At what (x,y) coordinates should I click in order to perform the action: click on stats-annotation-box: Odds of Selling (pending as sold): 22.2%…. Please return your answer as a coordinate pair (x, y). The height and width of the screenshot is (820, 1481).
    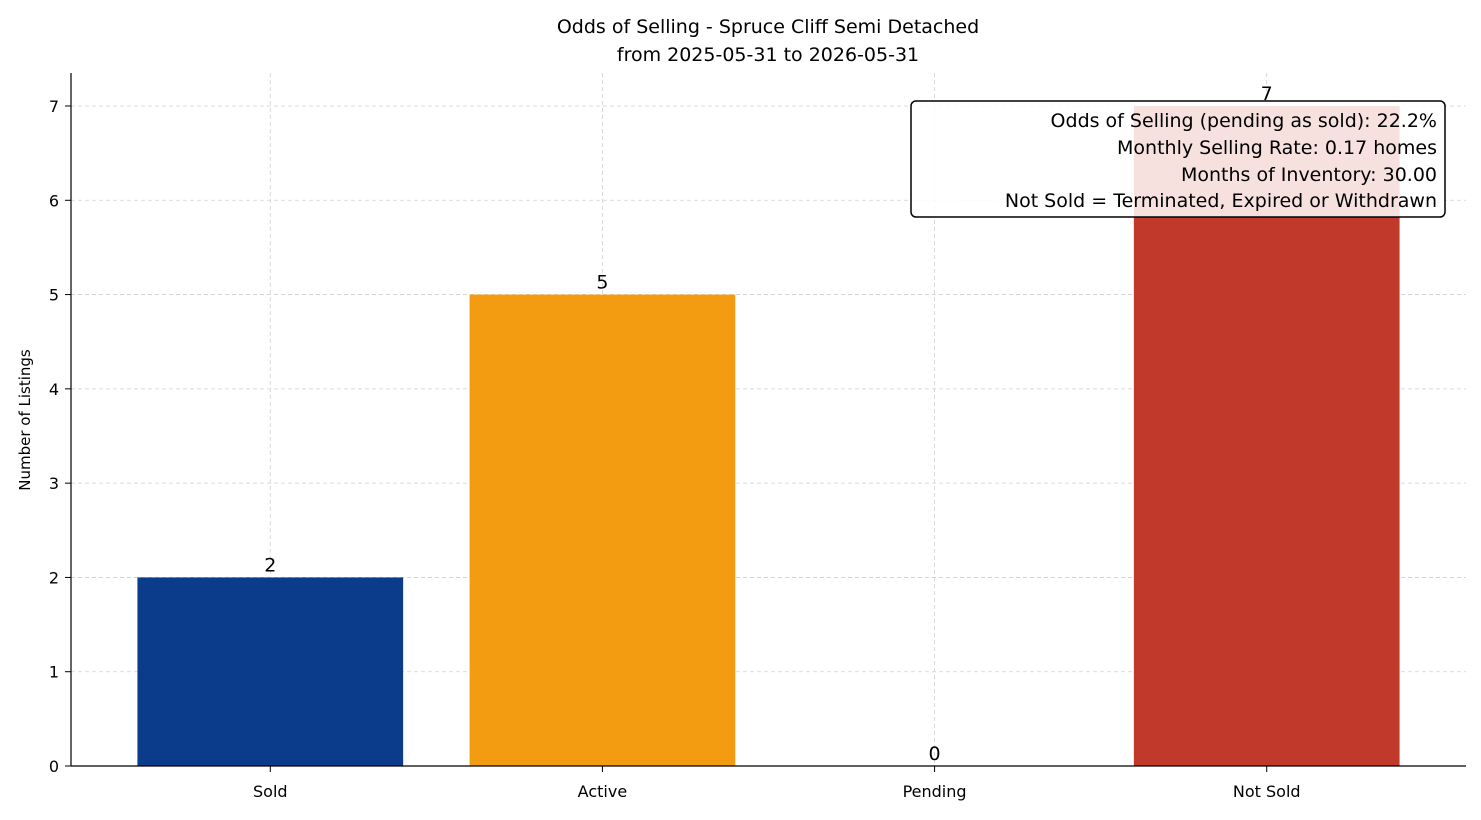
    Looking at the image, I should click on (1178, 159).